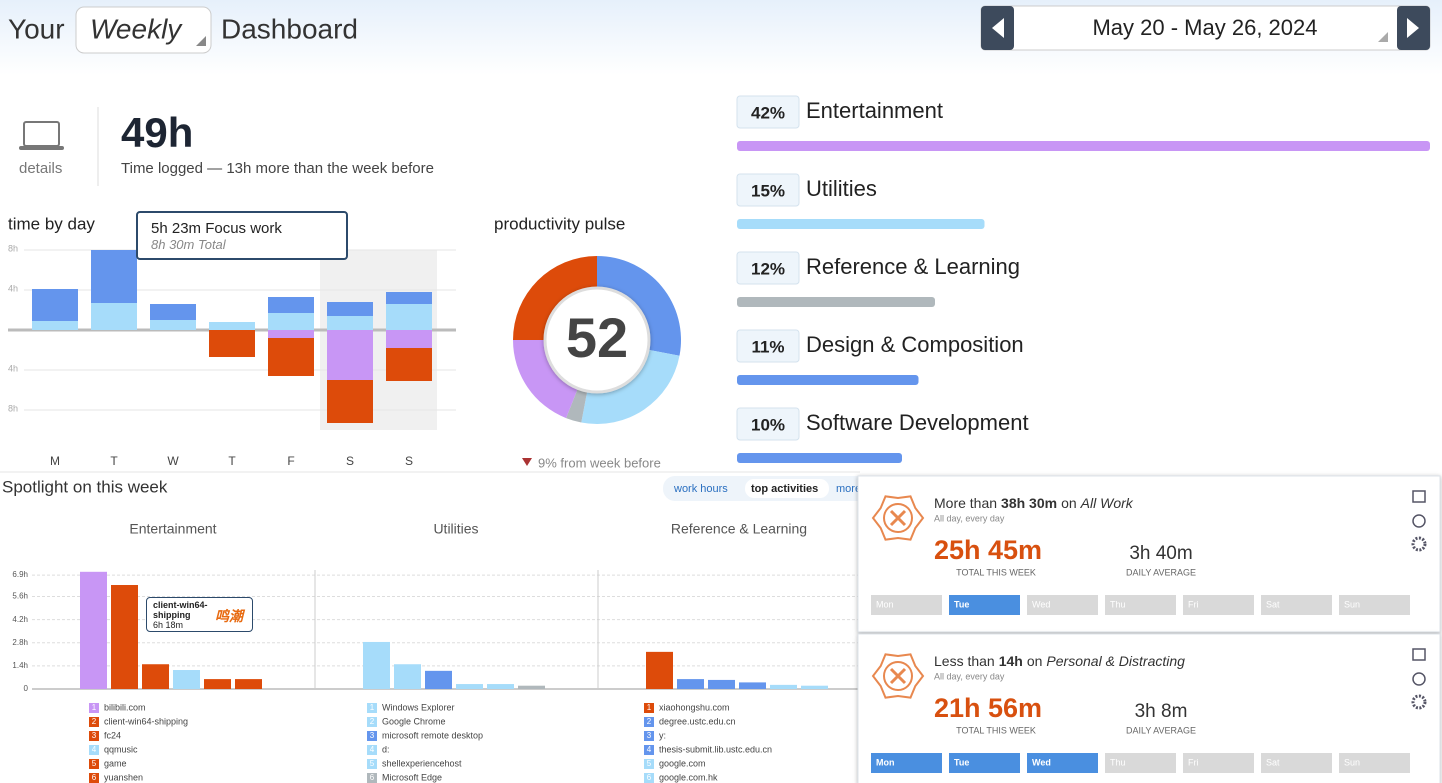 The width and height of the screenshot is (1442, 783). I want to click on score-circle, so click(597, 340).